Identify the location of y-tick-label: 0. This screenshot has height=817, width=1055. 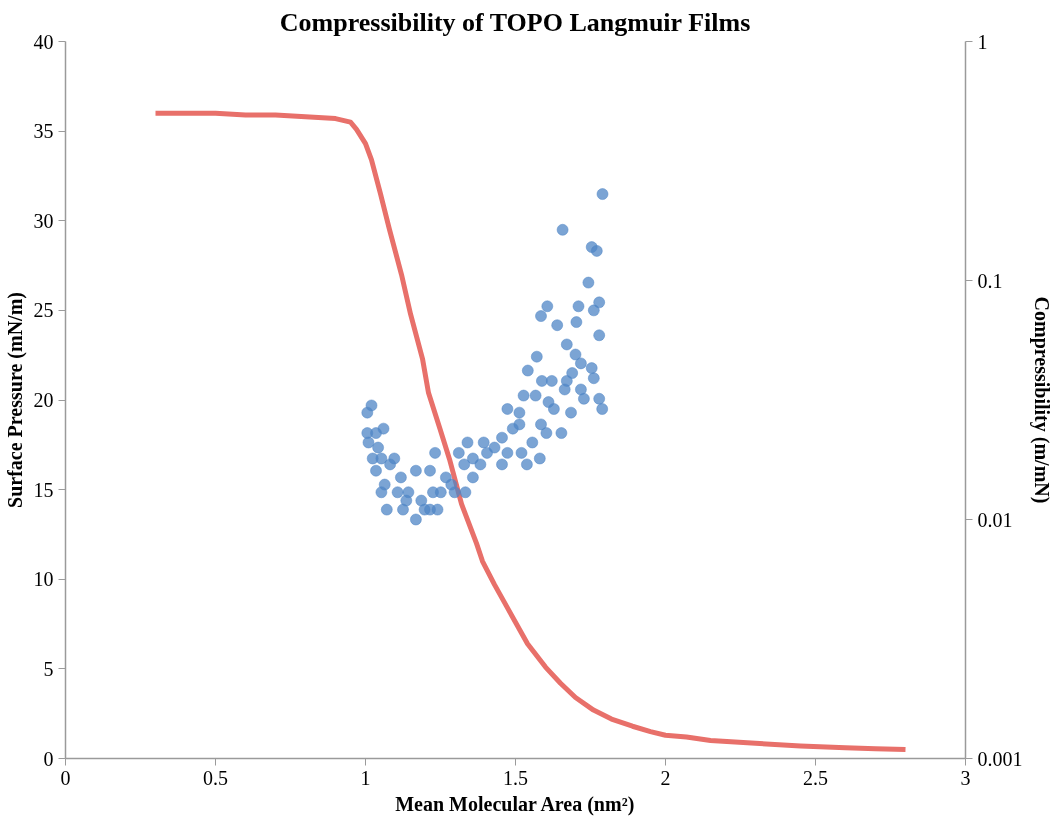
(48, 758).